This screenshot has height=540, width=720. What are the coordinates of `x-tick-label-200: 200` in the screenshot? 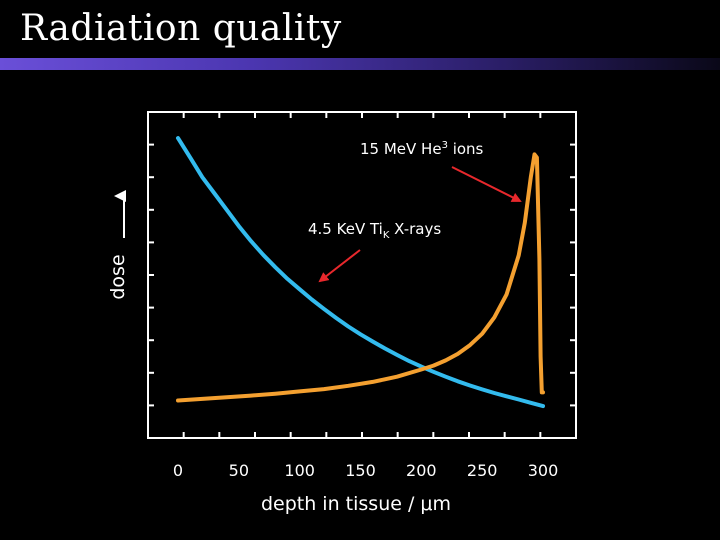 It's located at (421, 470).